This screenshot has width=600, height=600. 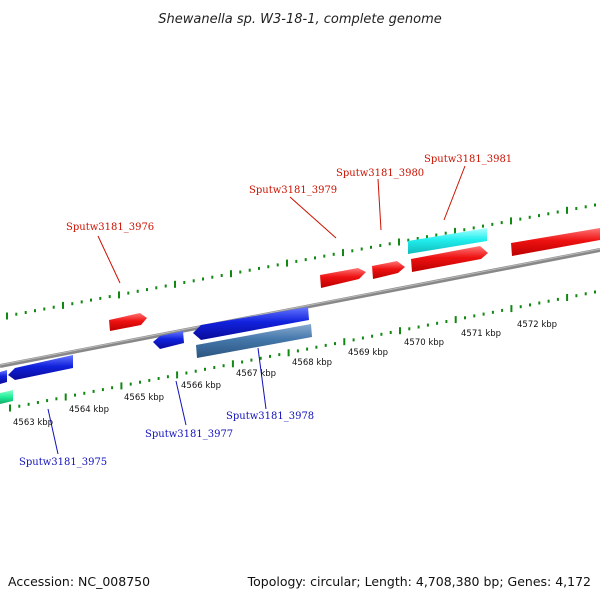 I want to click on forward-strand-genes, so click(x=354, y=279).